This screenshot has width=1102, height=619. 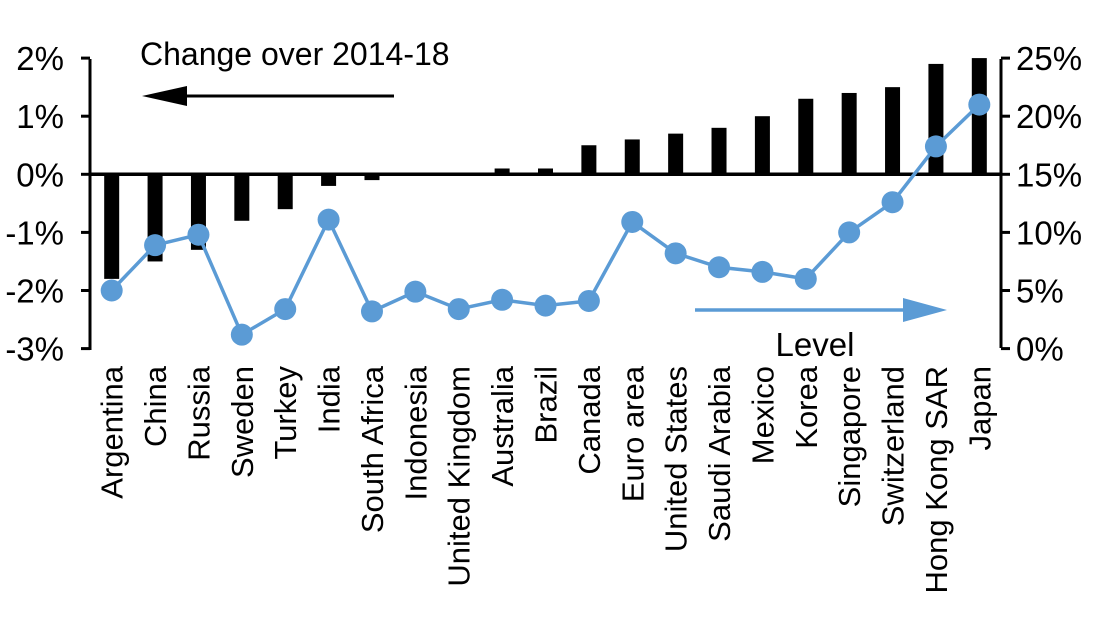 What do you see at coordinates (40, 116) in the screenshot?
I see `left-axis-tick-label: 1%` at bounding box center [40, 116].